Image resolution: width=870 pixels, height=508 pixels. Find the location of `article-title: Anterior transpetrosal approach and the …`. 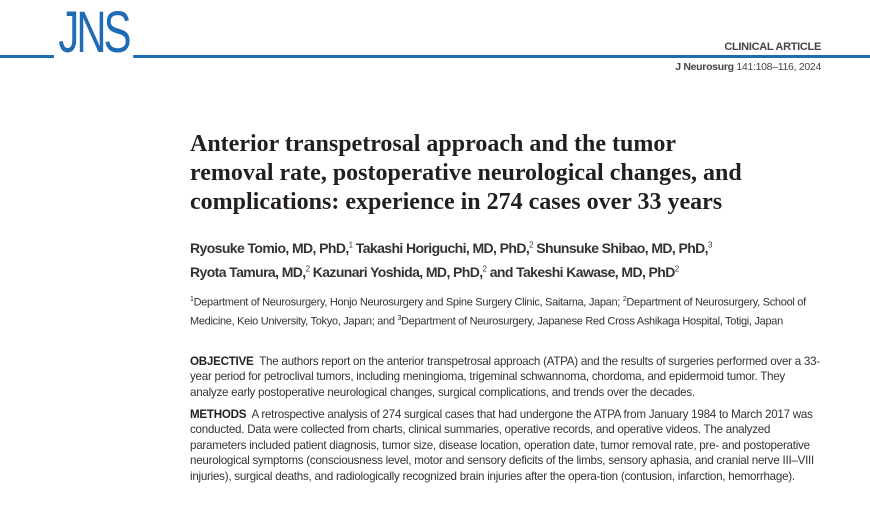

article-title: Anterior transpetrosal approach and the … is located at coordinates (510, 173).